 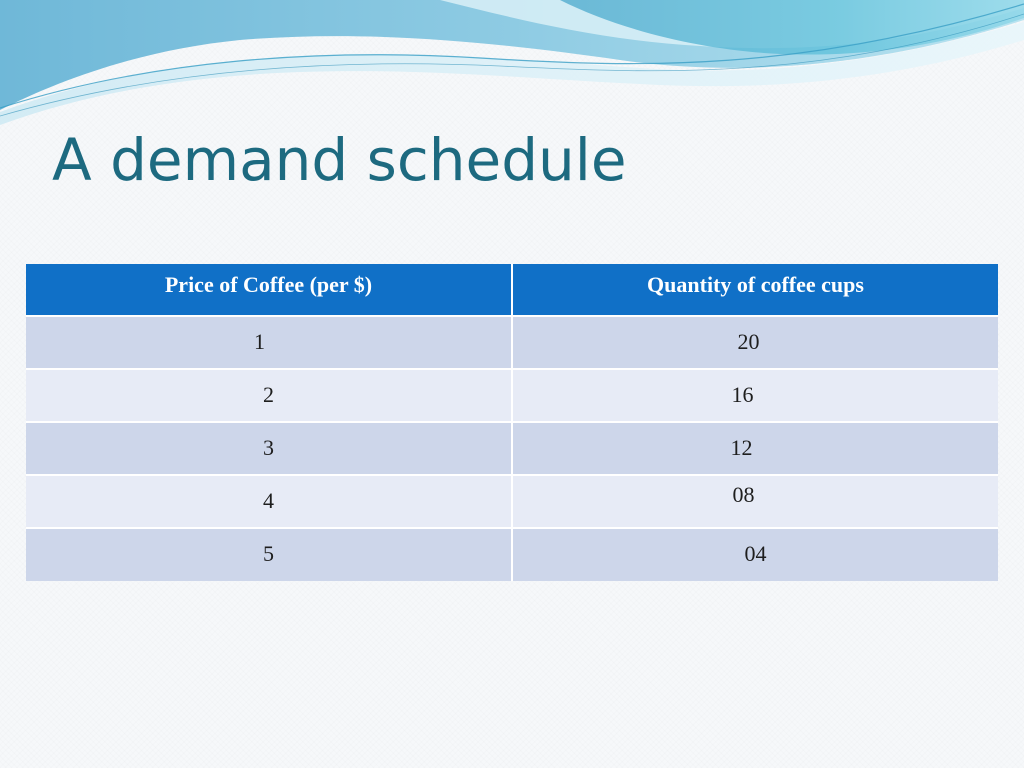 What do you see at coordinates (269, 448) in the screenshot?
I see `price-cell: 3` at bounding box center [269, 448].